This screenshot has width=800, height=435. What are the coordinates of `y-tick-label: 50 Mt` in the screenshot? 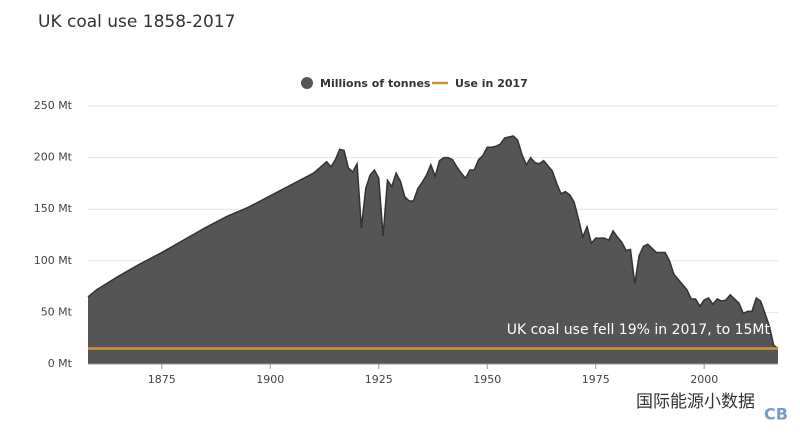 It's located at (57, 311).